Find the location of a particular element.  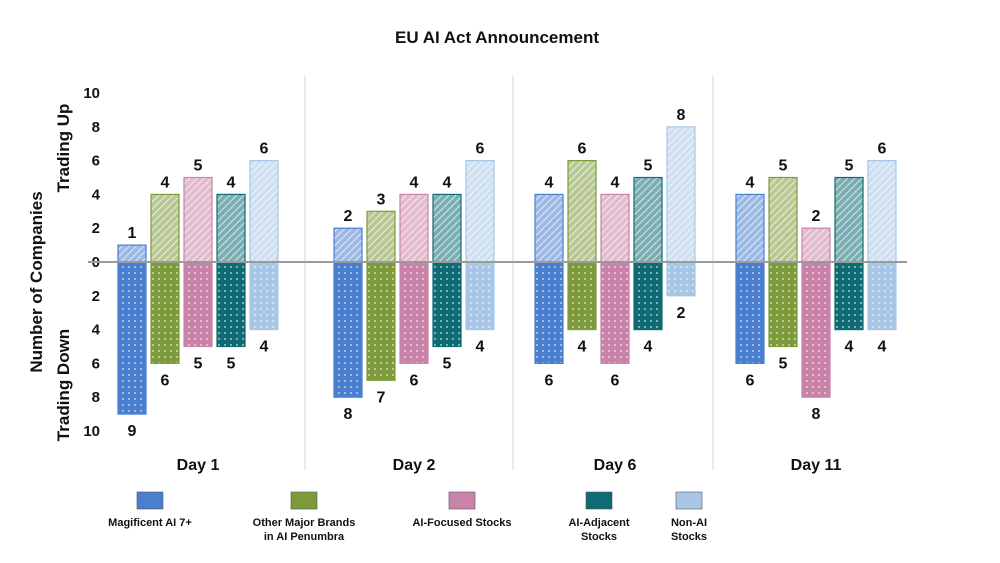

chart-title: EU AI Act Announcement is located at coordinates (497, 37).